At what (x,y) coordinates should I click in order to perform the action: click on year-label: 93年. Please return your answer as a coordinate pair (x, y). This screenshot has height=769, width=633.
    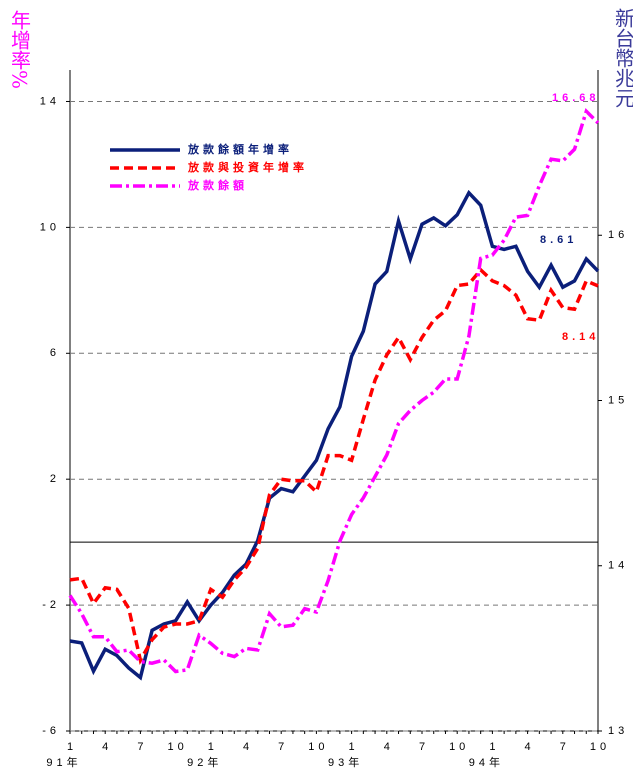
    Looking at the image, I should click on (345, 762).